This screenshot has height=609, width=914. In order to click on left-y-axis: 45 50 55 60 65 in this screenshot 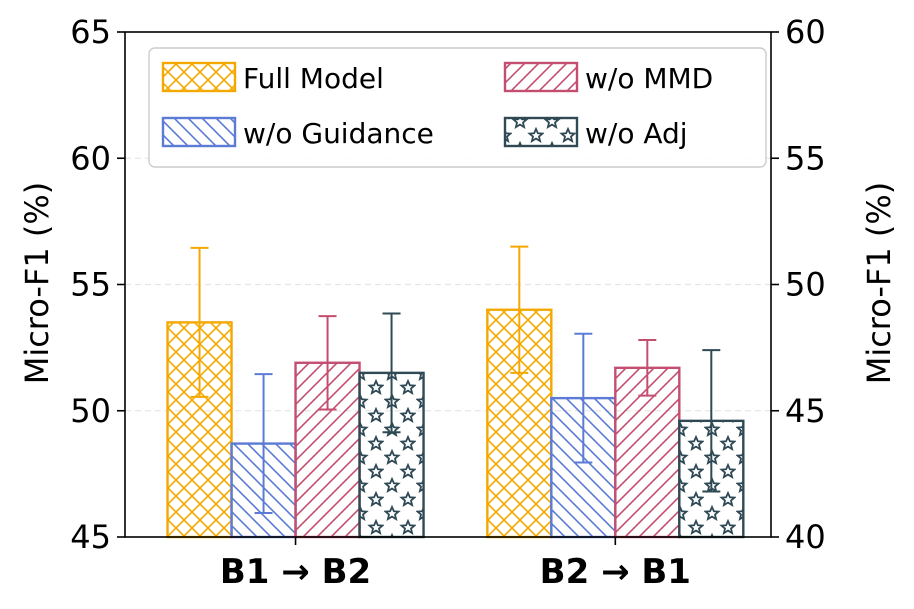, I will do `click(97, 284)`.